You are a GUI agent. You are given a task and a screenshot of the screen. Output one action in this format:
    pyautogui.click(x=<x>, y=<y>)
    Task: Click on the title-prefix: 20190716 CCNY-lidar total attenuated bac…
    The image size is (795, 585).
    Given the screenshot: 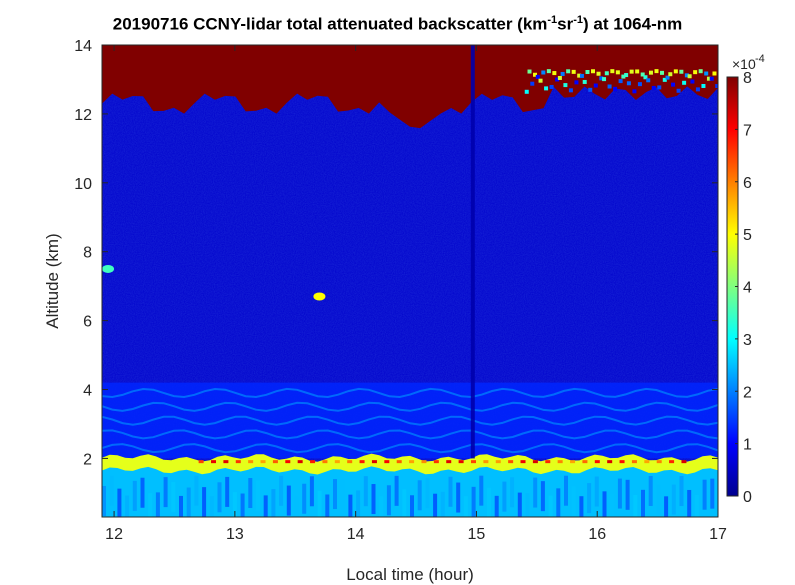 What is the action you would take?
    pyautogui.click(x=330, y=24)
    